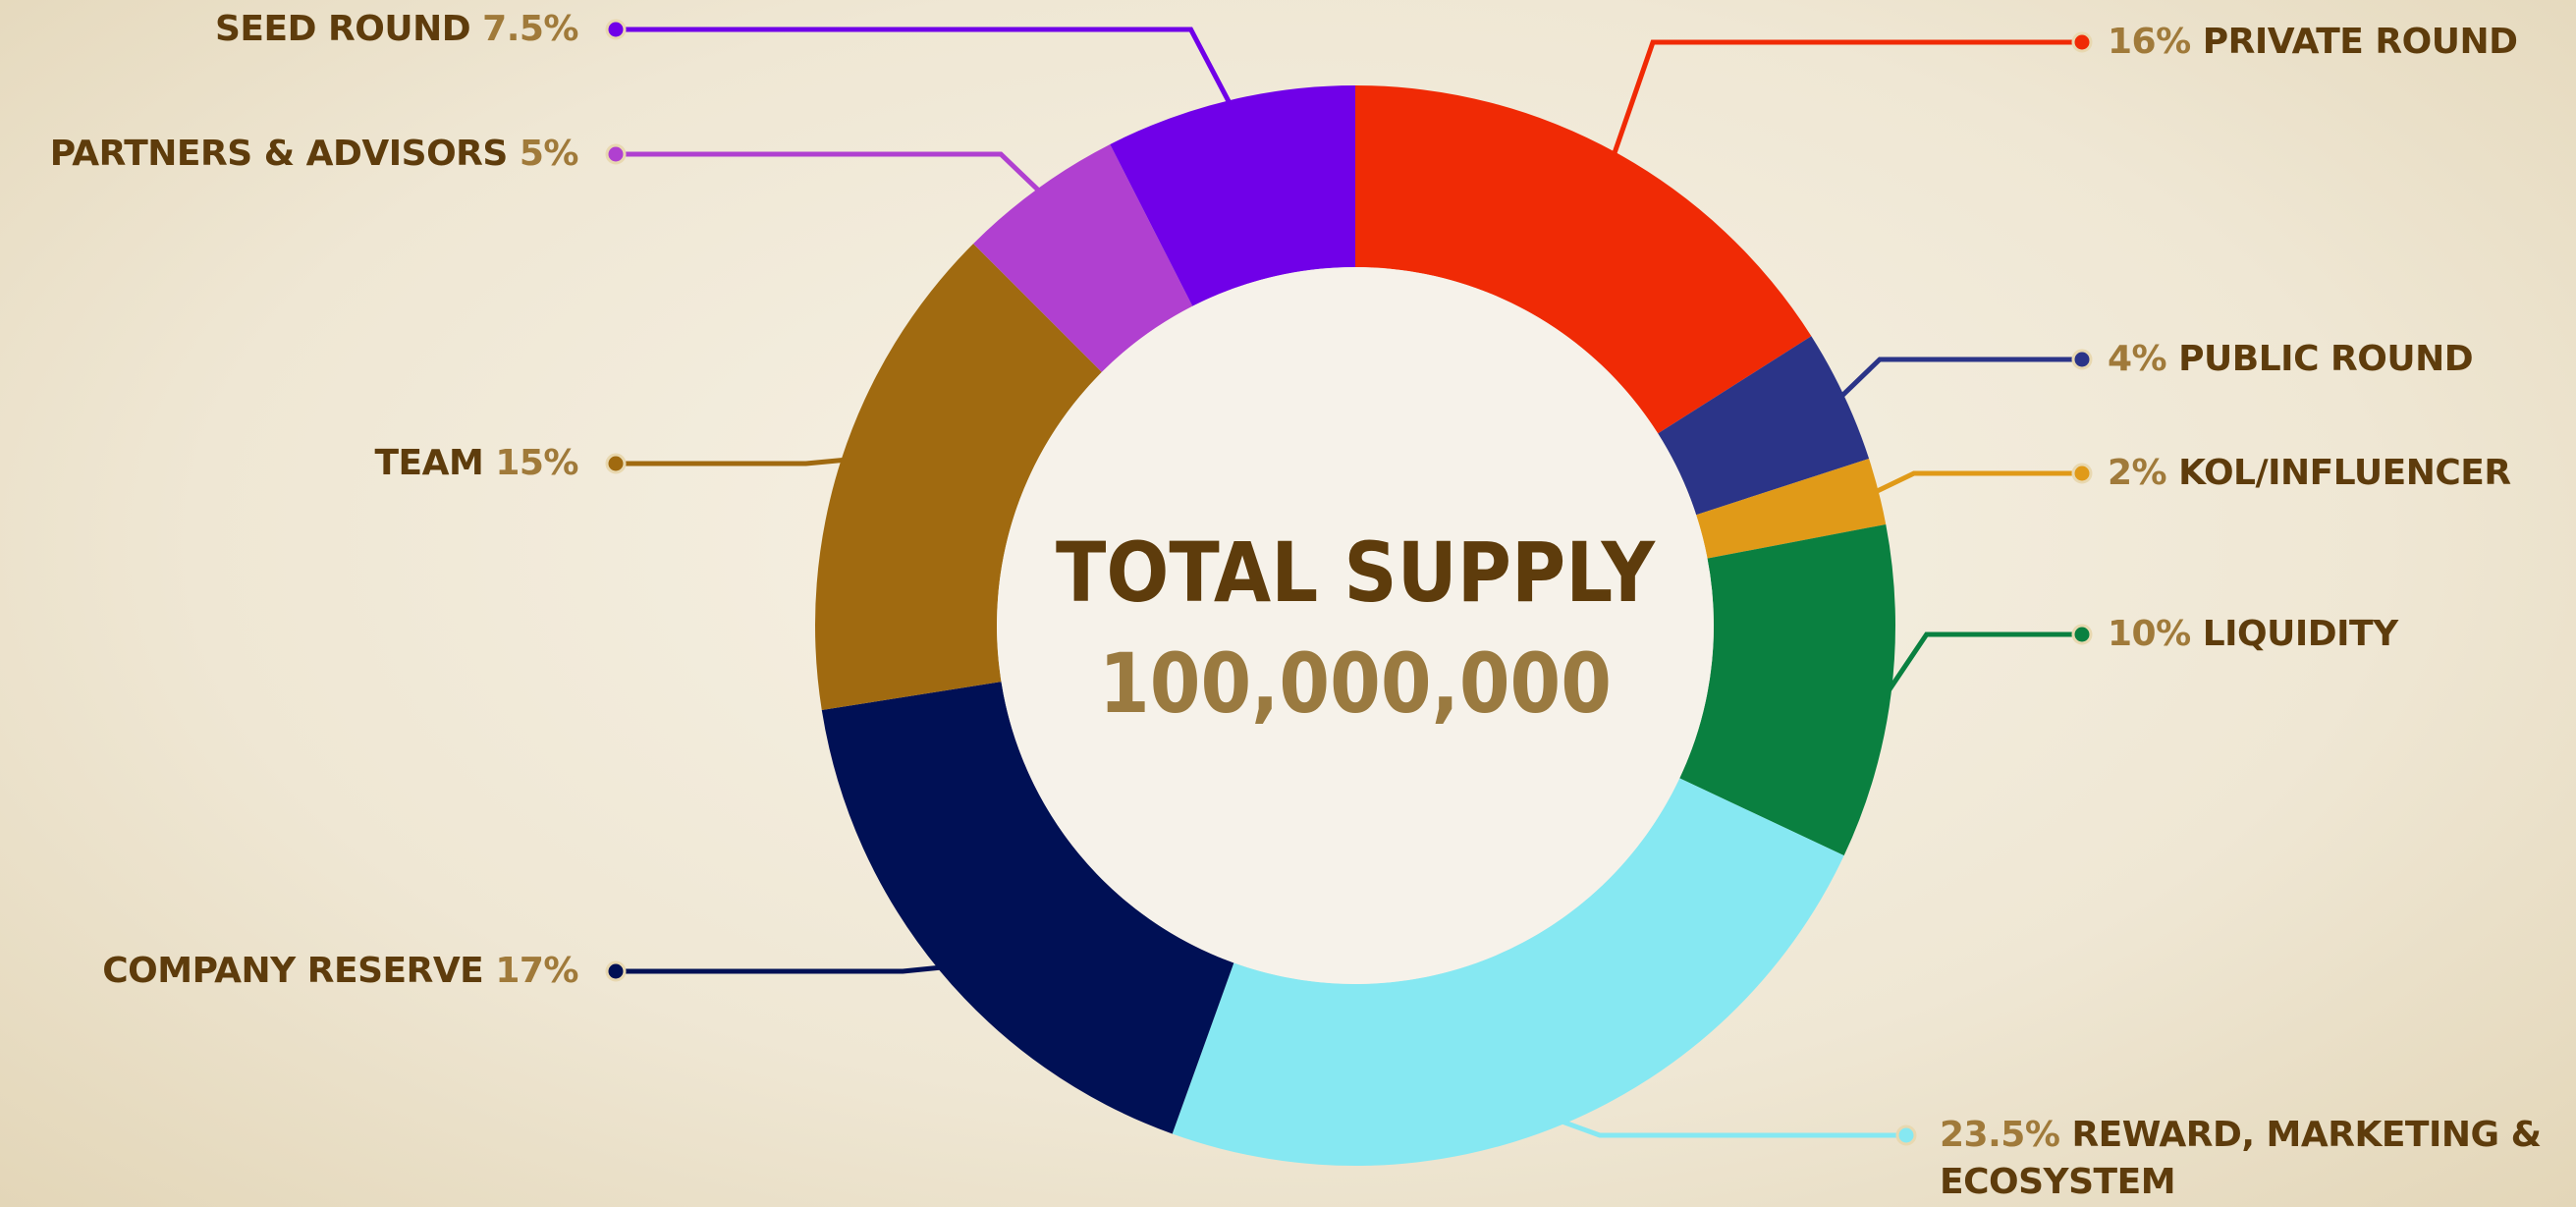 The height and width of the screenshot is (1207, 2576). Describe the element at coordinates (2344, 473) in the screenshot. I see `category-label: KOL/INFLUENCER` at that location.